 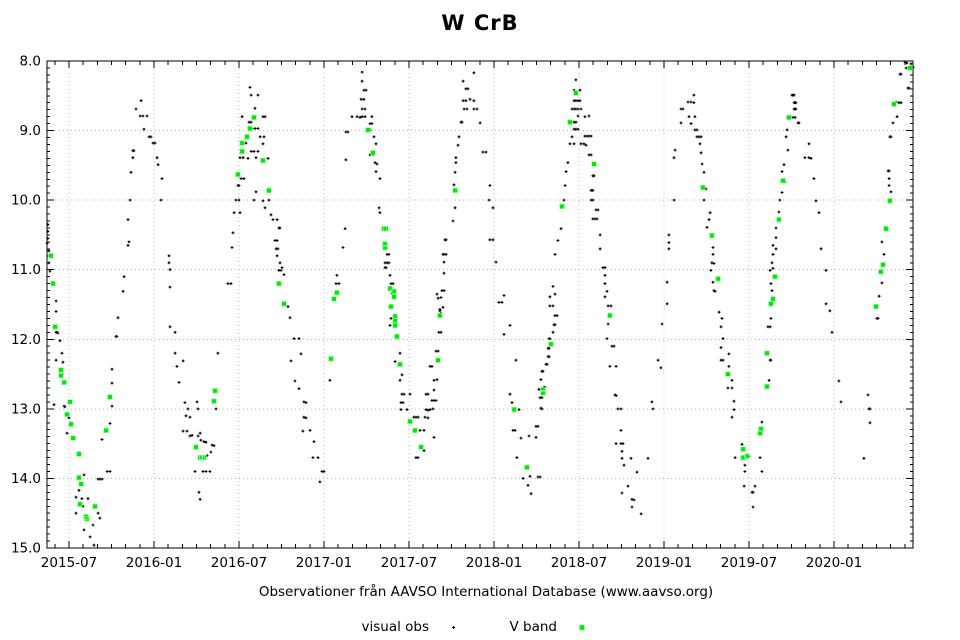 I want to click on x-tick-label: 2019-01, so click(x=664, y=563).